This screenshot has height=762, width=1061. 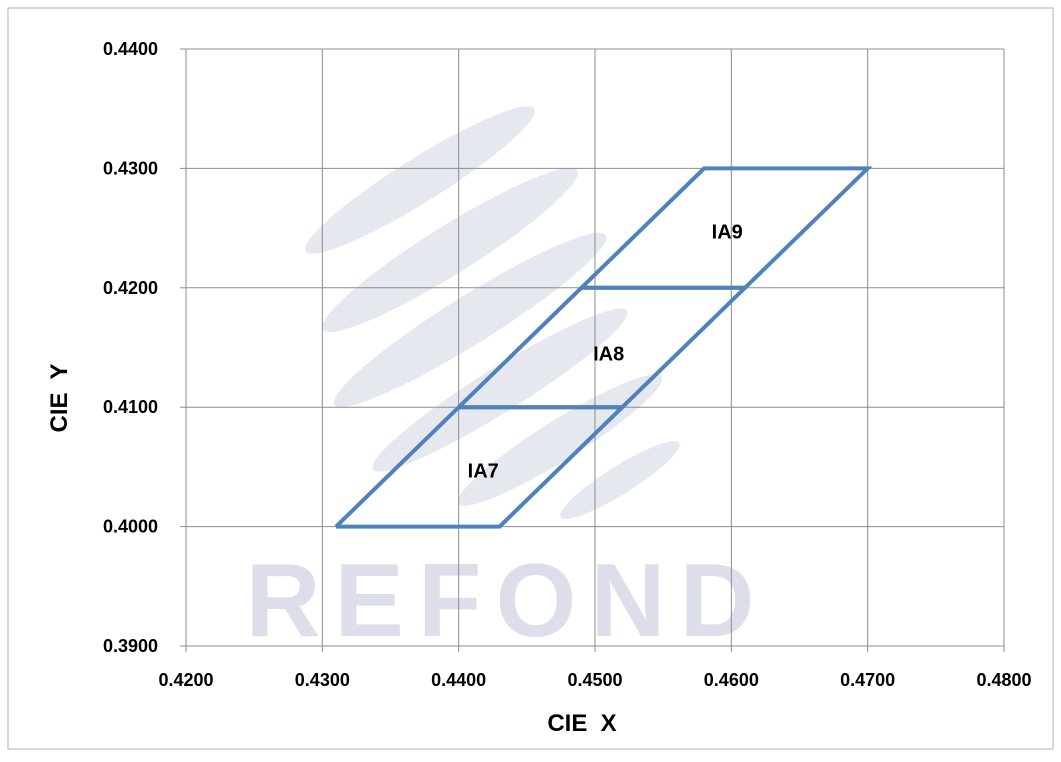 I want to click on x-tick-label: 0.4600, so click(x=731, y=680).